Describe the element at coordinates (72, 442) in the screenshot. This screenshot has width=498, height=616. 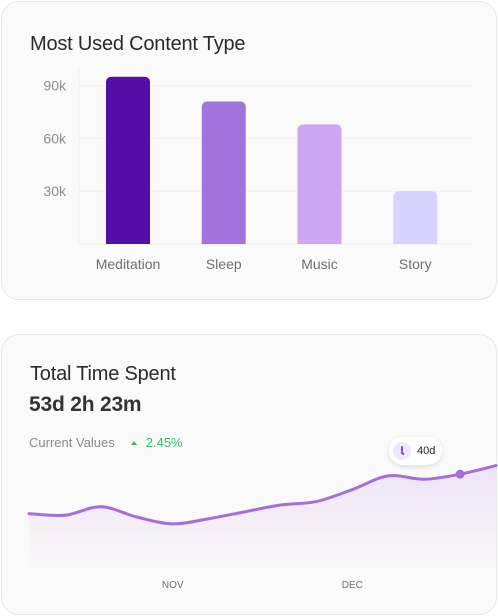
I see `current-values-label: Current Values` at that location.